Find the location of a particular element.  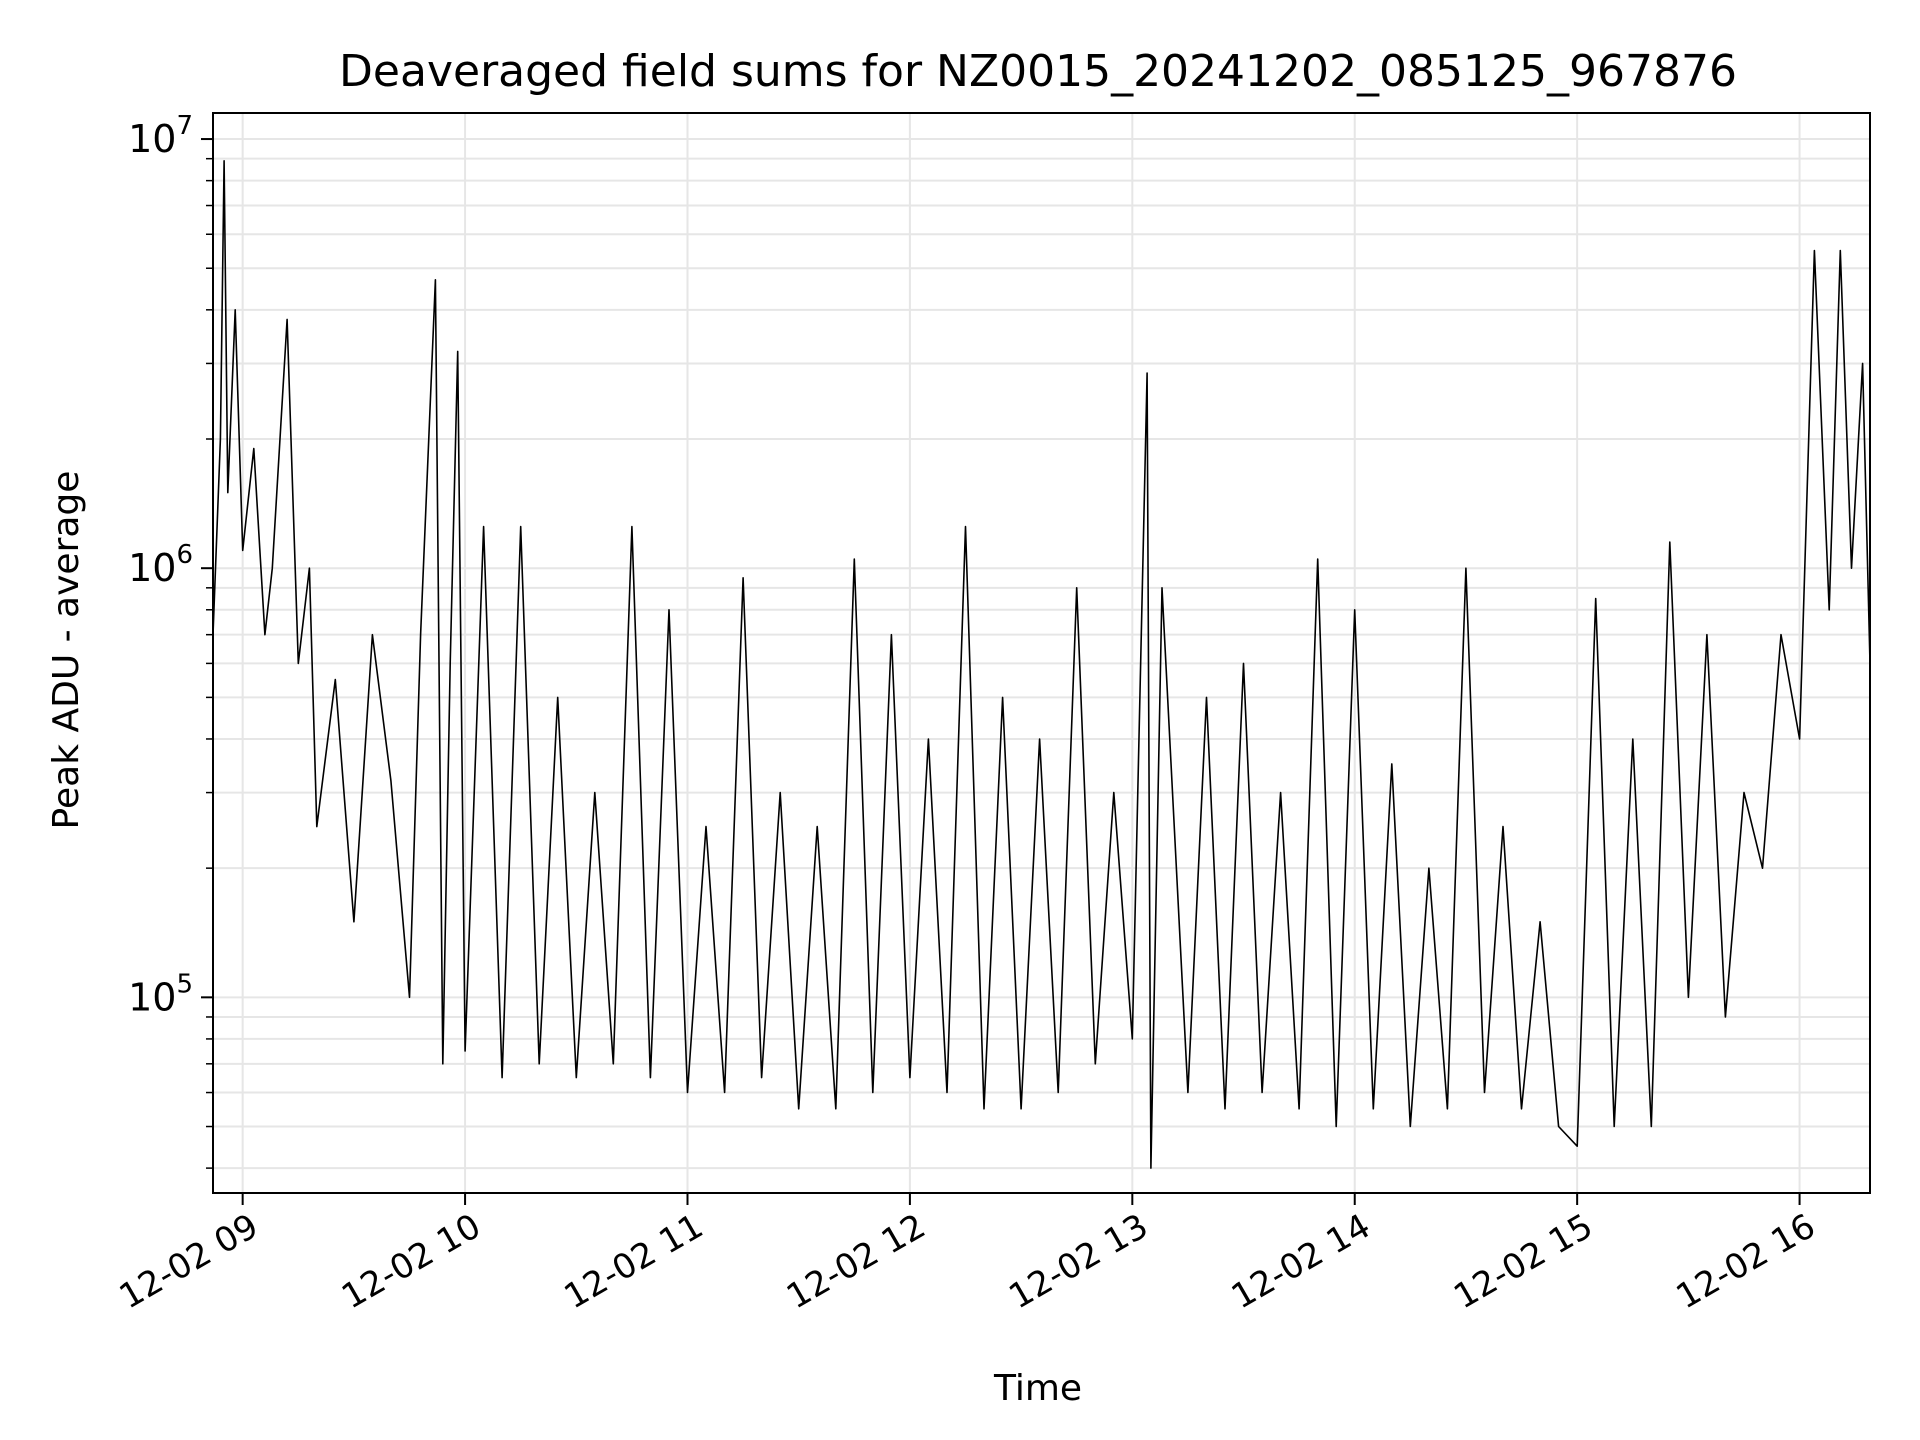

y-tick-label: 10⁷ is located at coordinates (160, 136).